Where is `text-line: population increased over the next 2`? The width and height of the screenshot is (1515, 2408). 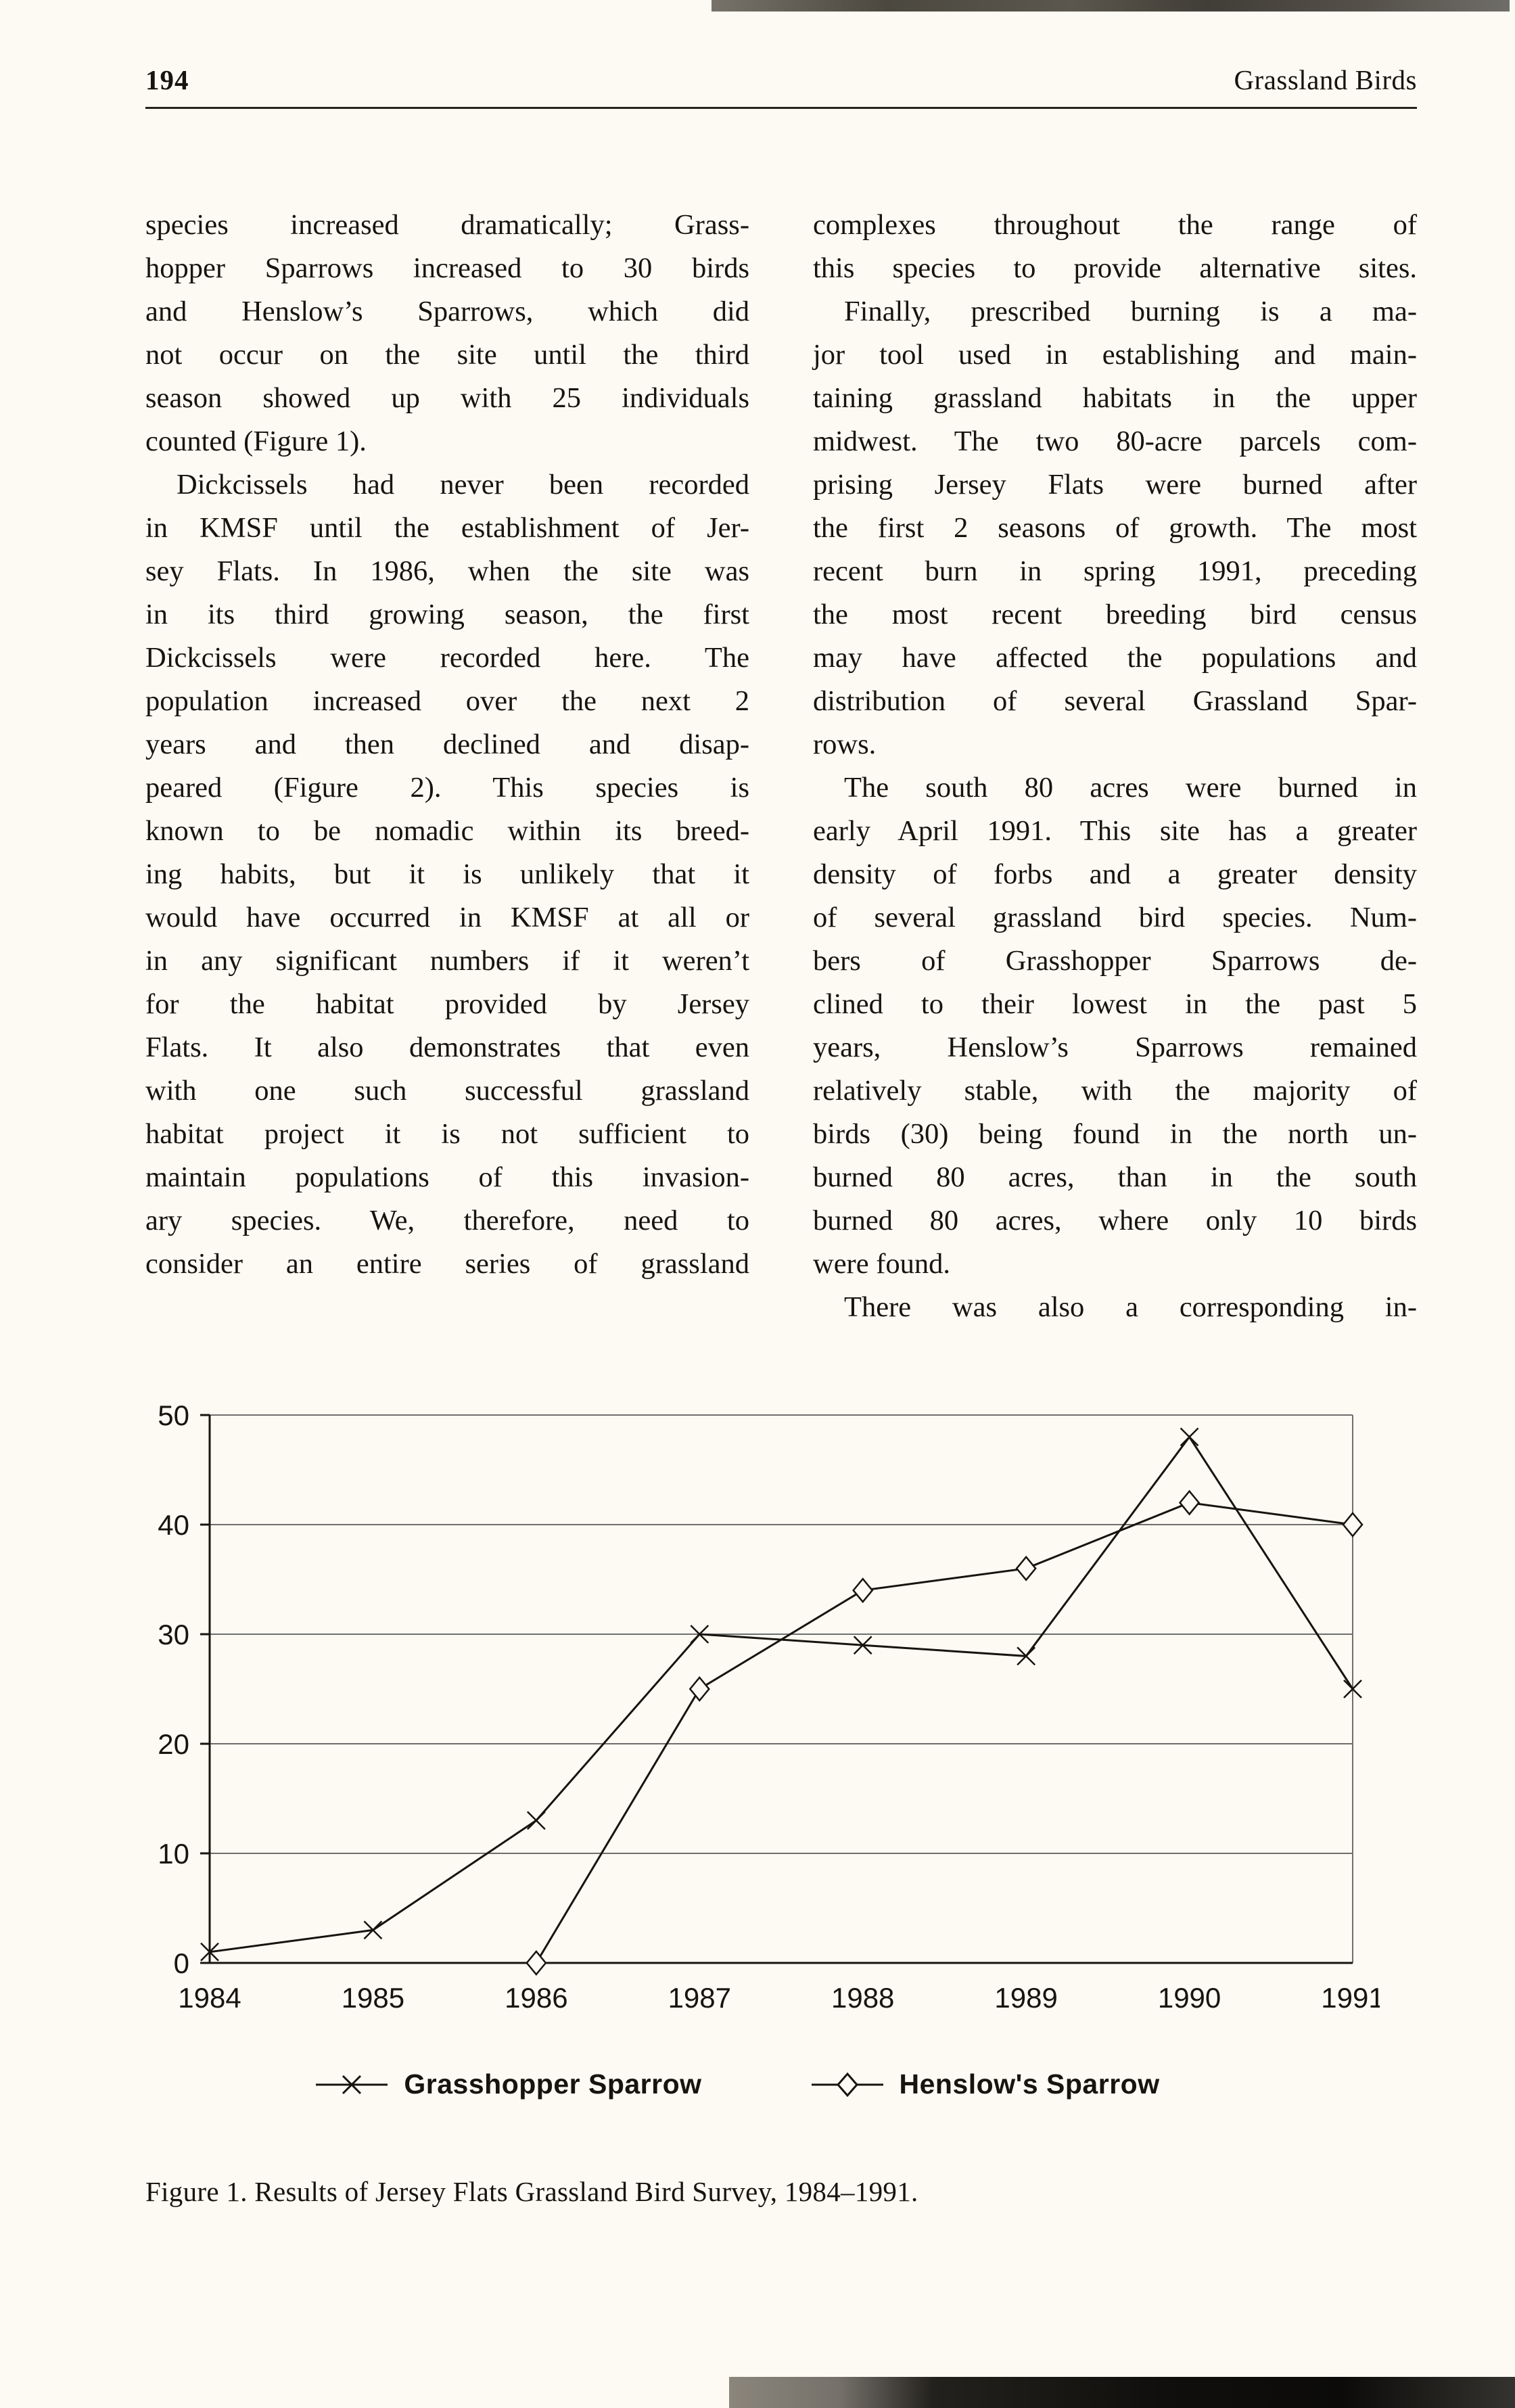
text-line: population increased over the next 2 is located at coordinates (447, 701).